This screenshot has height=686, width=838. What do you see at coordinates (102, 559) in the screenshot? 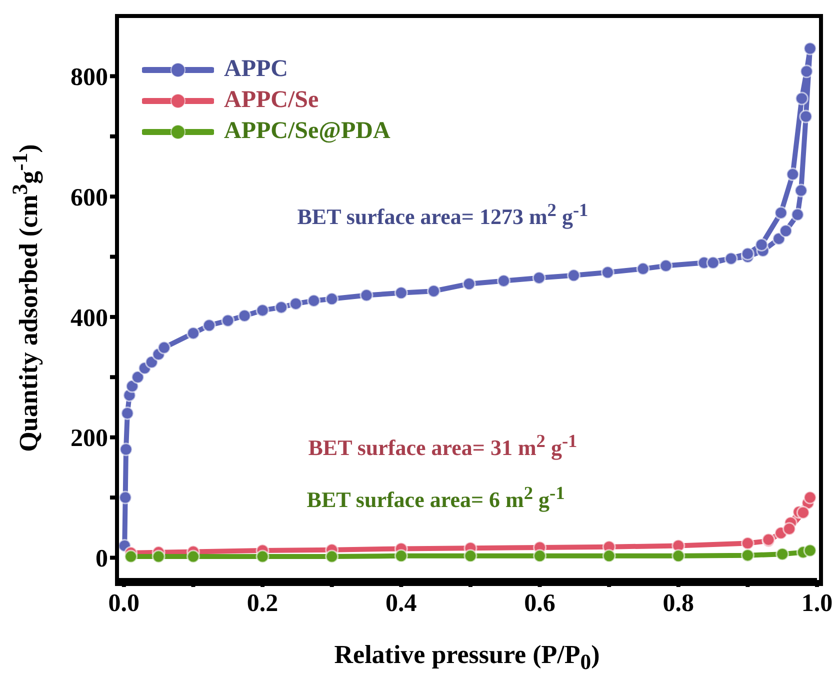
I see `y-tick-label: 0` at bounding box center [102, 559].